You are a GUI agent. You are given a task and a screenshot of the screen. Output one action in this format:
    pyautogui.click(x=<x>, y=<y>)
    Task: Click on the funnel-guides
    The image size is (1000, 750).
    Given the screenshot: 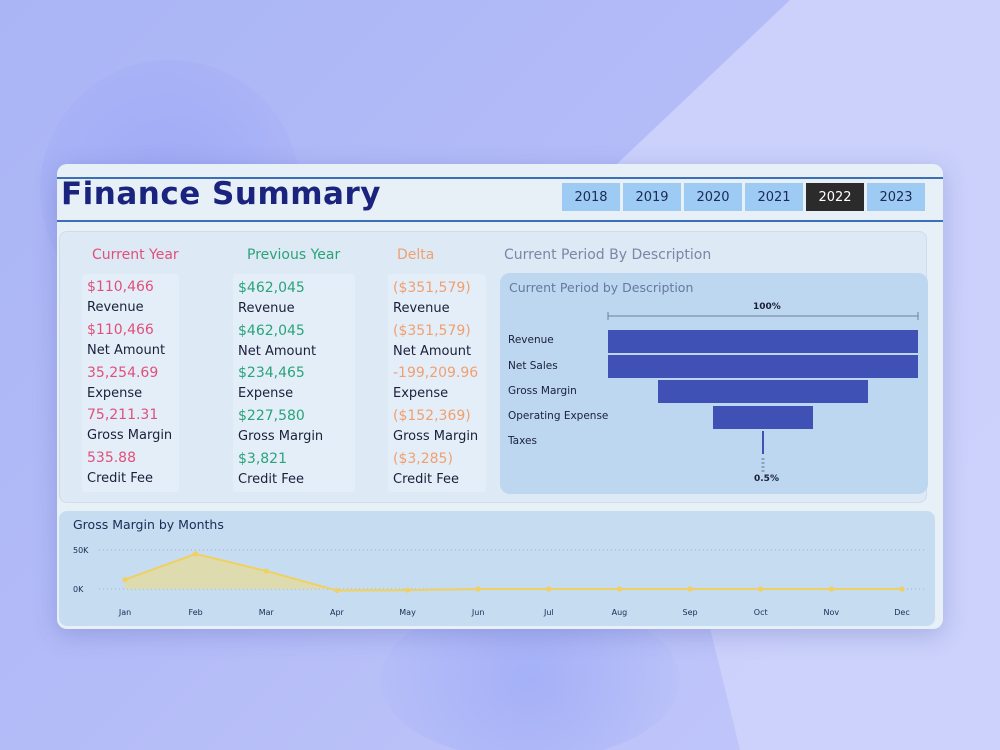 What is the action you would take?
    pyautogui.click(x=763, y=392)
    